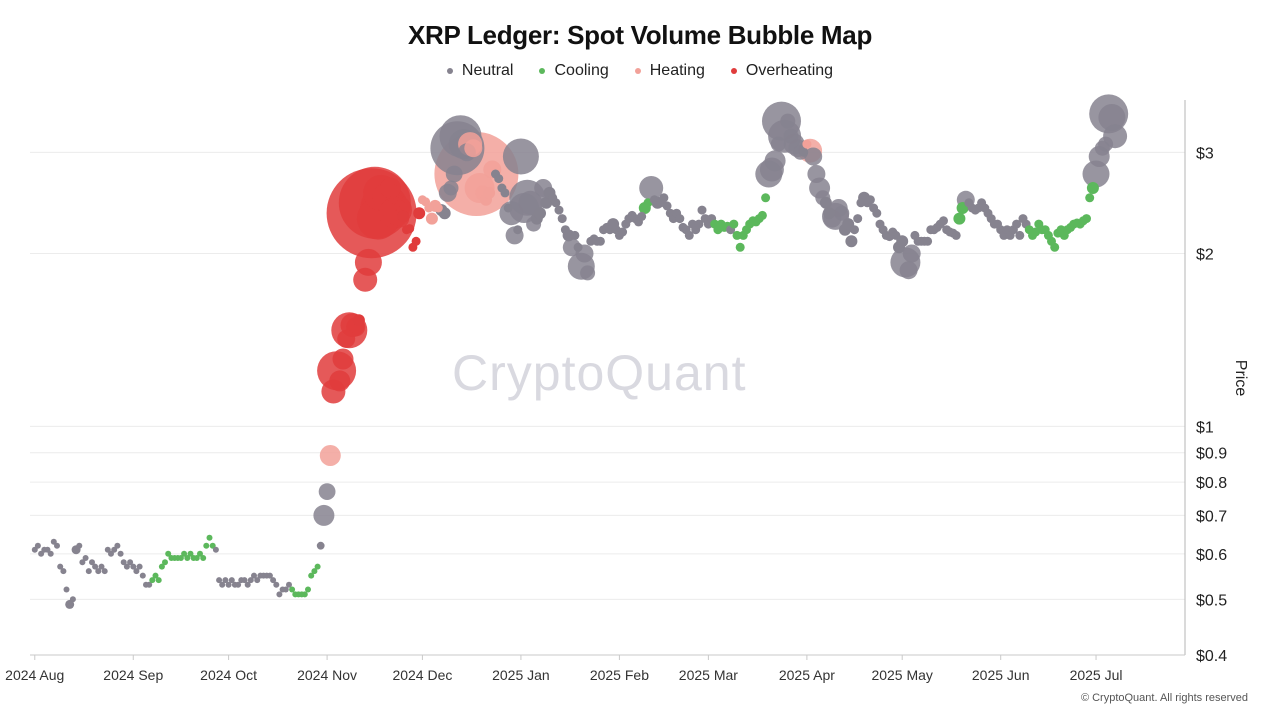  Describe the element at coordinates (574, 71) in the screenshot. I see `legend-item-cooling: Cooling` at that location.